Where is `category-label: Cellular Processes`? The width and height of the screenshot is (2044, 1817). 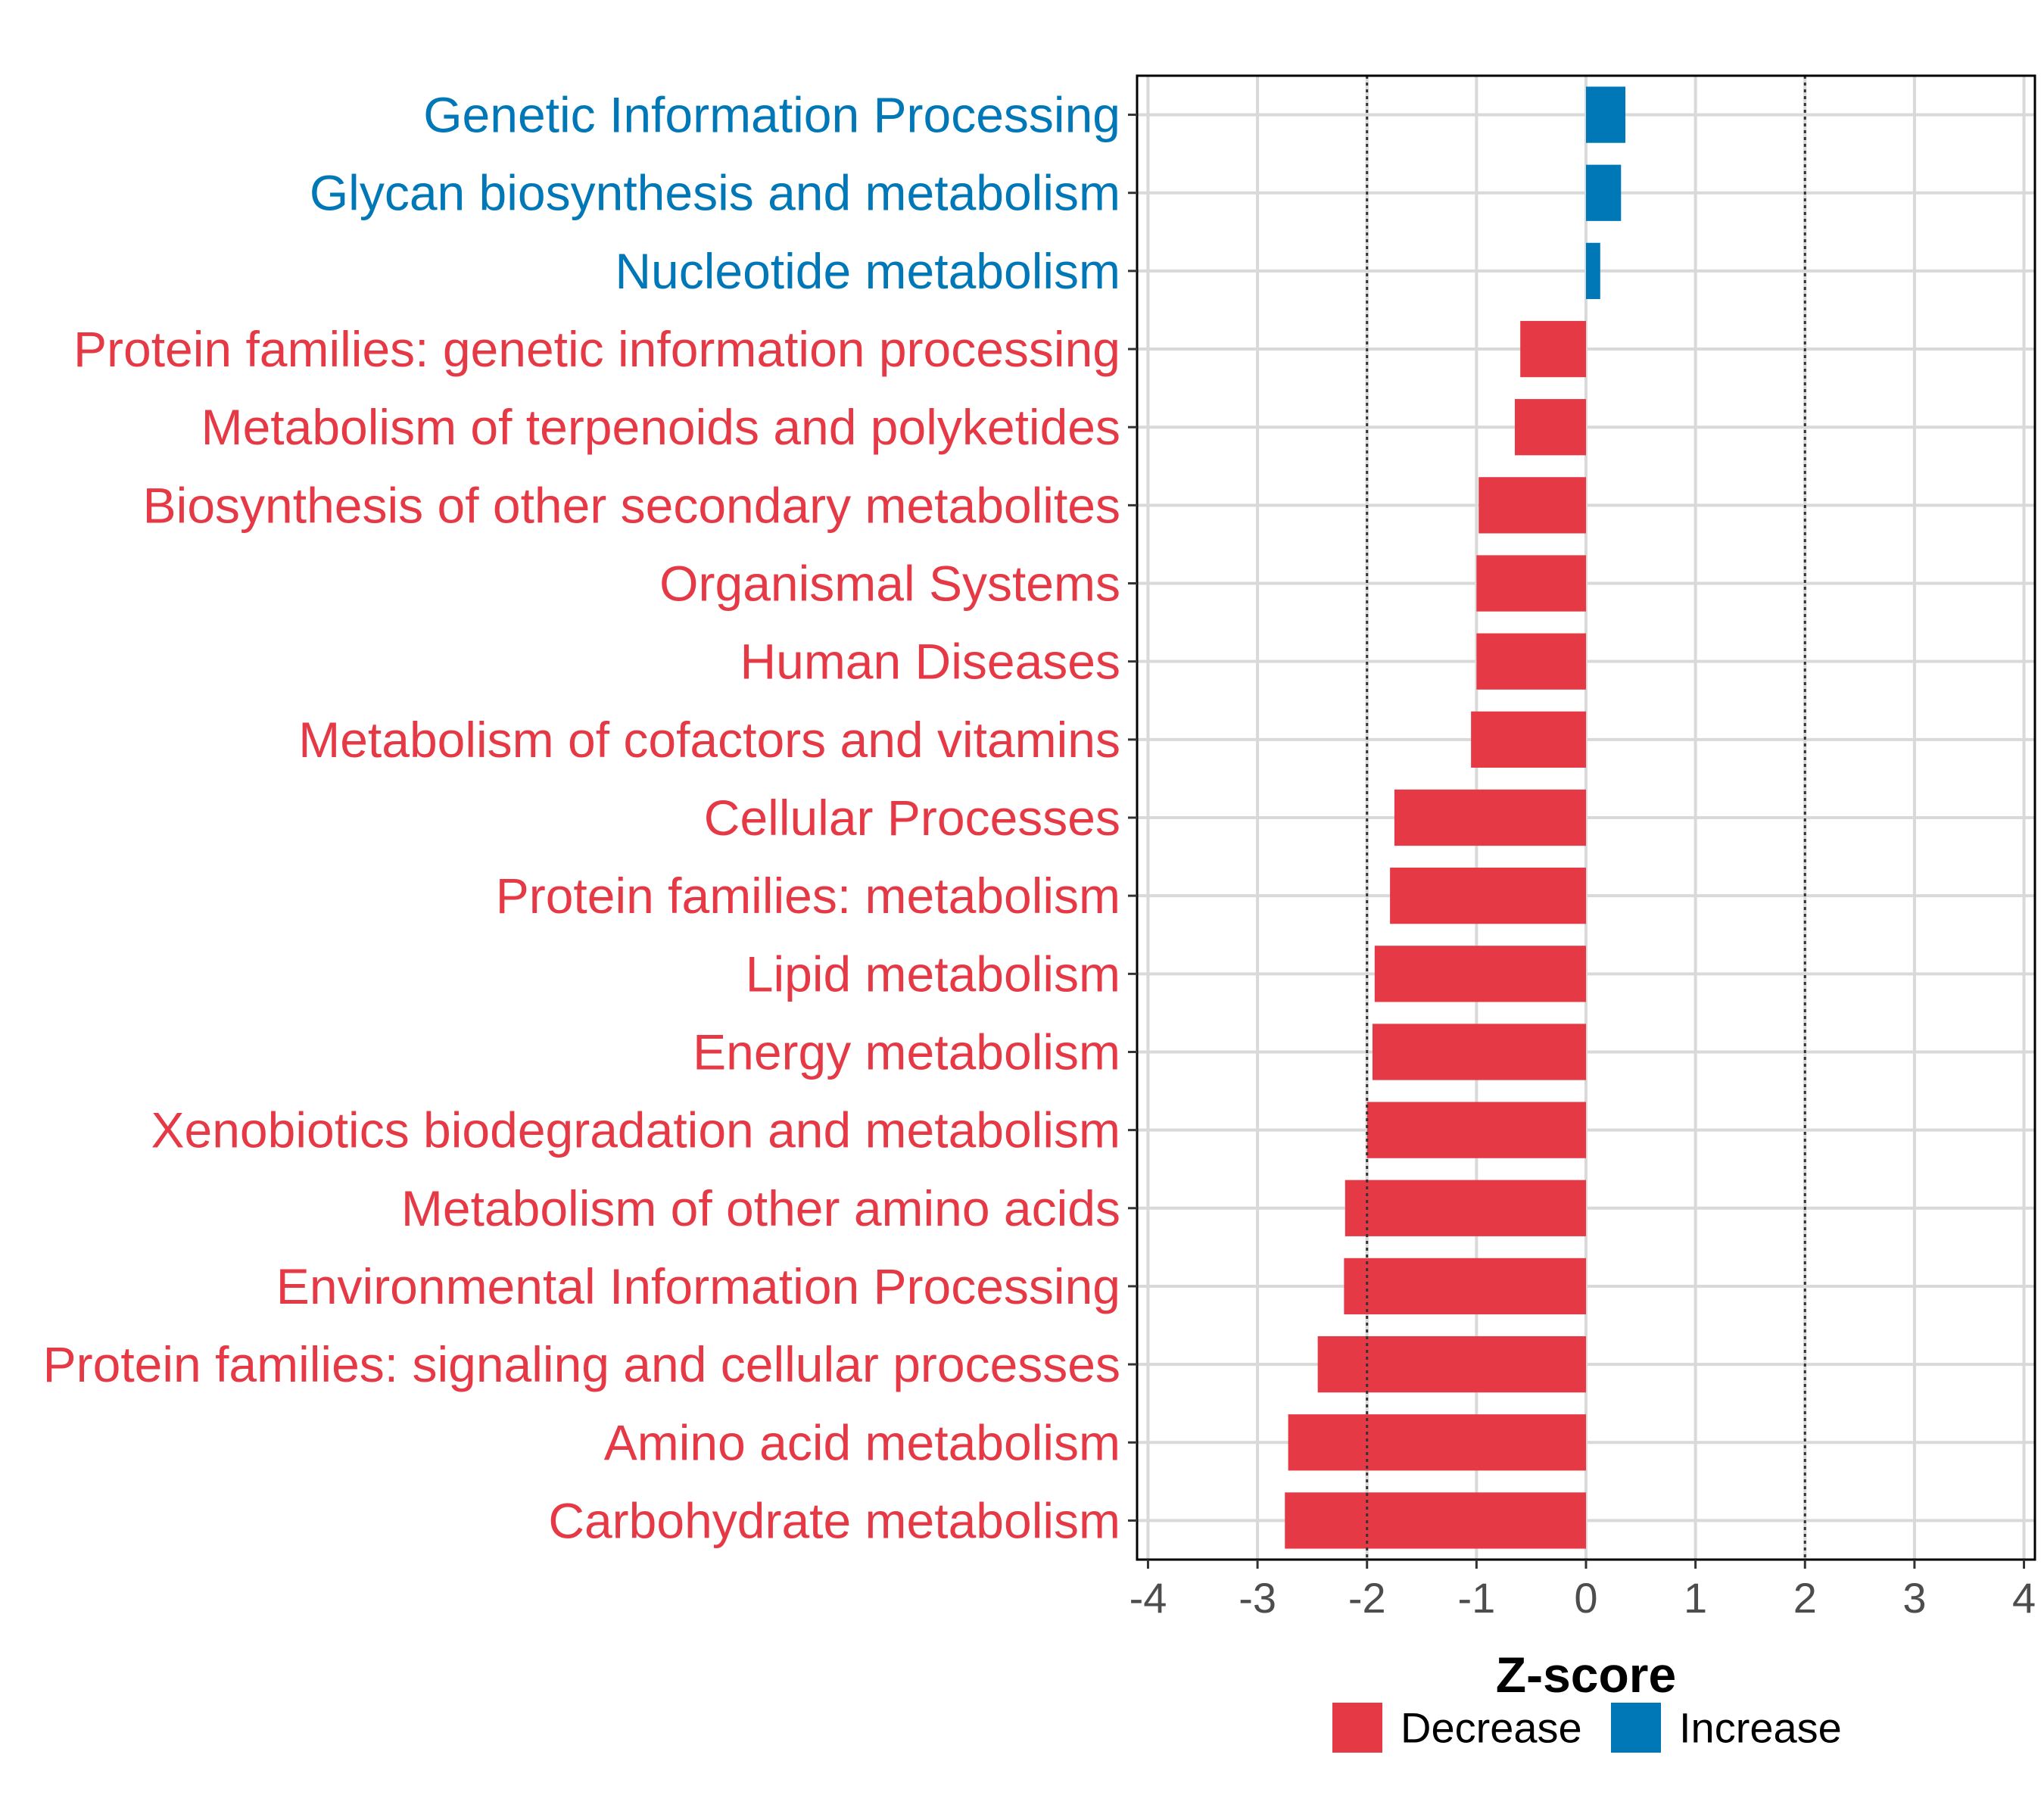 category-label: Cellular Processes is located at coordinates (912, 818).